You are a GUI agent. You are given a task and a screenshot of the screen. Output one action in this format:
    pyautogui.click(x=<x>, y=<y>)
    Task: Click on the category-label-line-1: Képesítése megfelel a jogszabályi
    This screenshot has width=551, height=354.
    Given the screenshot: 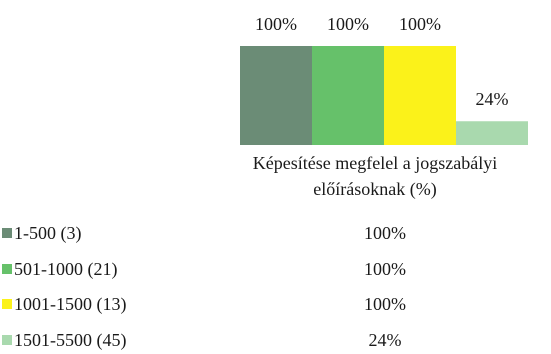 What is the action you would take?
    pyautogui.click(x=375, y=163)
    